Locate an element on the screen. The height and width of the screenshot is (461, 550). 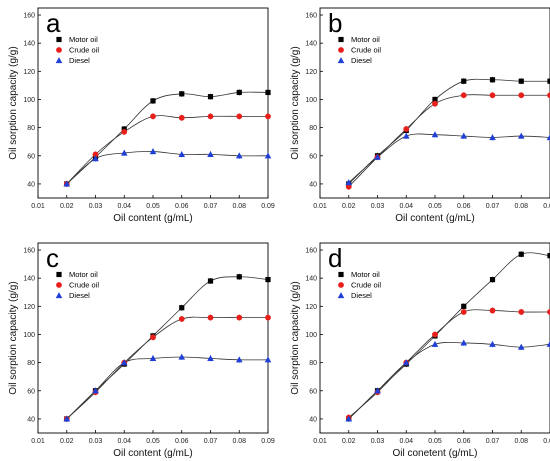
x-axis-title: Oil content (g/mL) is located at coordinates (434, 218).